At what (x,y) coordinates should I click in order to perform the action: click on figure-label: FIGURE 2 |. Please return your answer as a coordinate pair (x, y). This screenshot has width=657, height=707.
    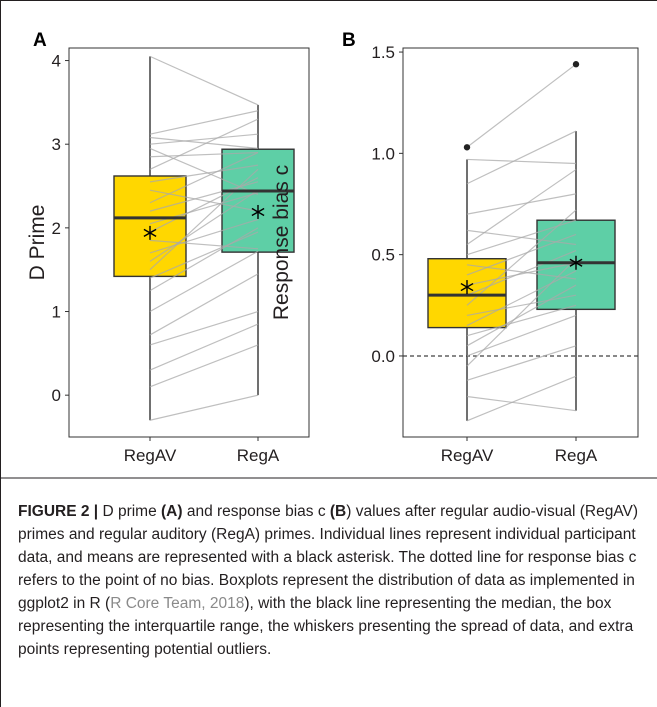
    Looking at the image, I should click on (58, 511).